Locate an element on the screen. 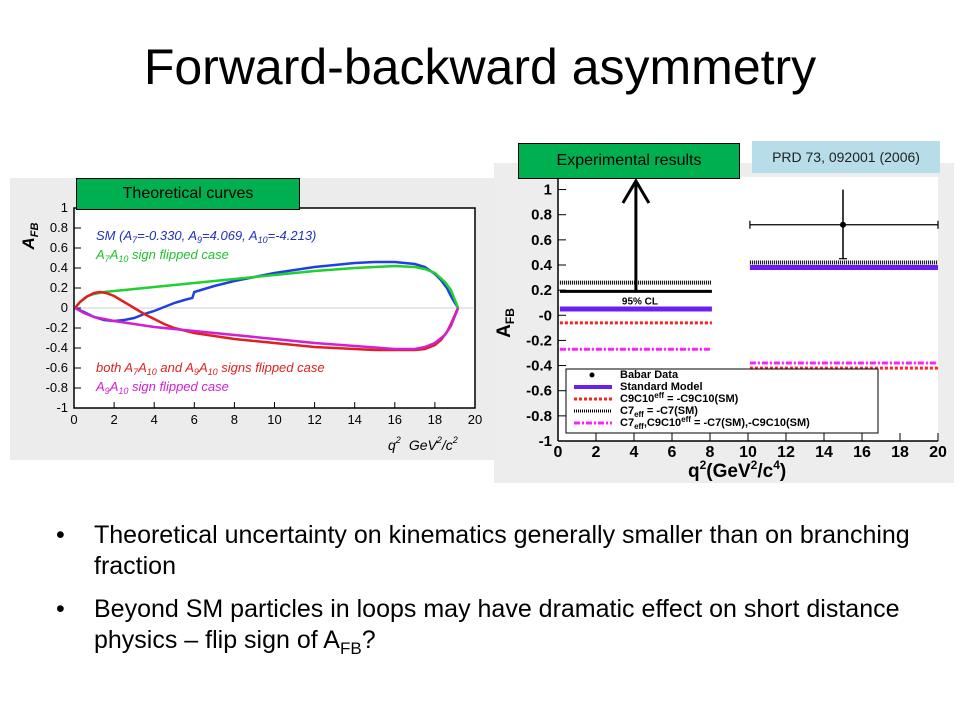 The image size is (960, 720). exp-xtick-label: 2 is located at coordinates (596, 452).